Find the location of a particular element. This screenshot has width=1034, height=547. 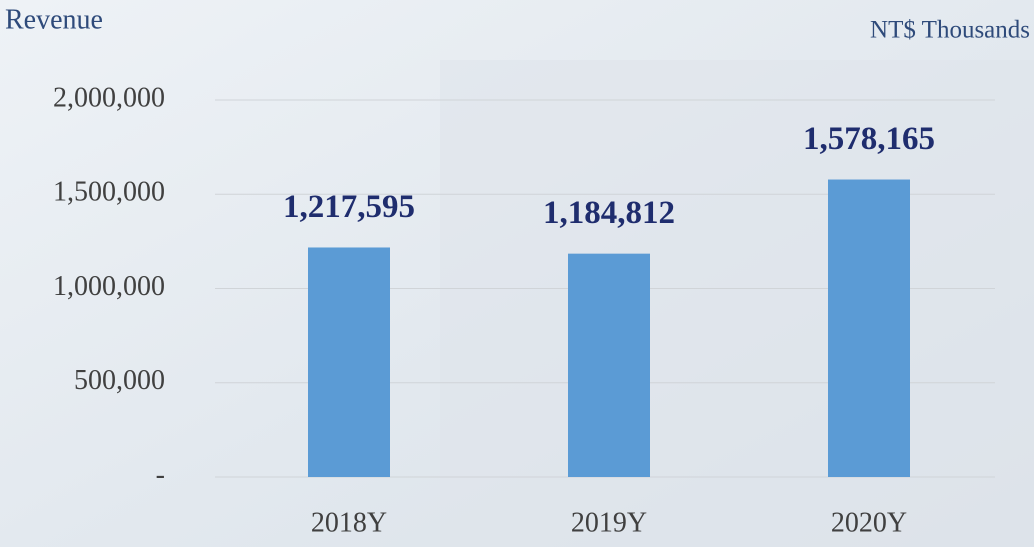

x-tick-label: 2018Y is located at coordinates (349, 522).